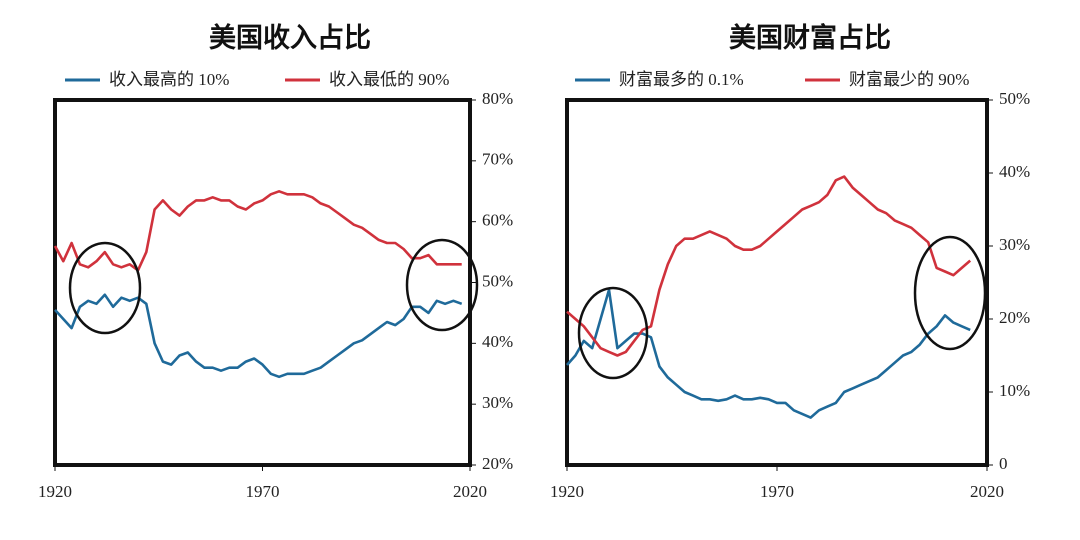 The width and height of the screenshot is (1080, 540). I want to click on y-tick-label: 80%, so click(497, 98).